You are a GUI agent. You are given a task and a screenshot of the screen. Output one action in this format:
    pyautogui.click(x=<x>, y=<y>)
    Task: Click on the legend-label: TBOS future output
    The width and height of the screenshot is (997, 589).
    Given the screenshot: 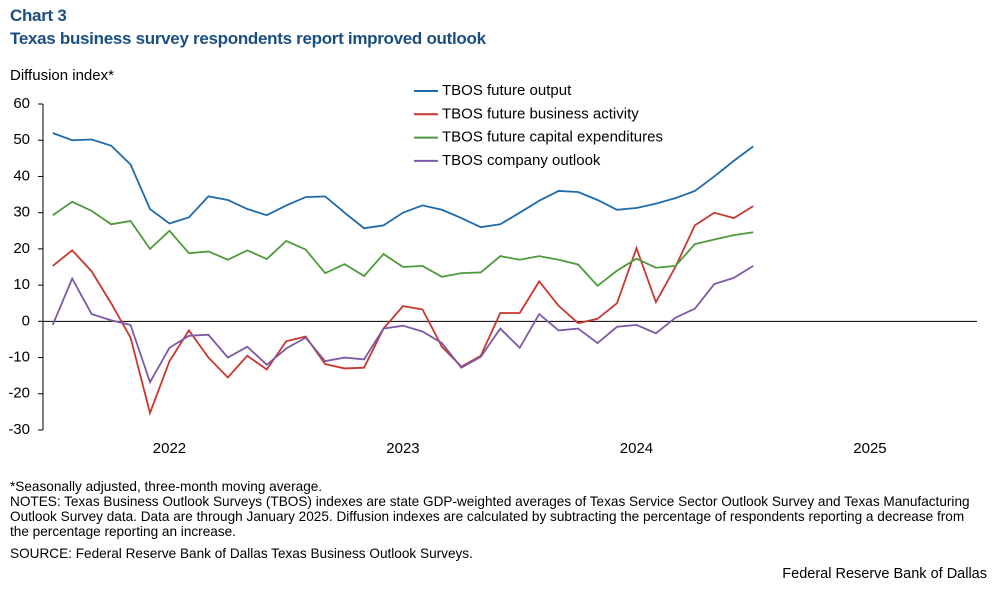 What is the action you would take?
    pyautogui.click(x=507, y=90)
    